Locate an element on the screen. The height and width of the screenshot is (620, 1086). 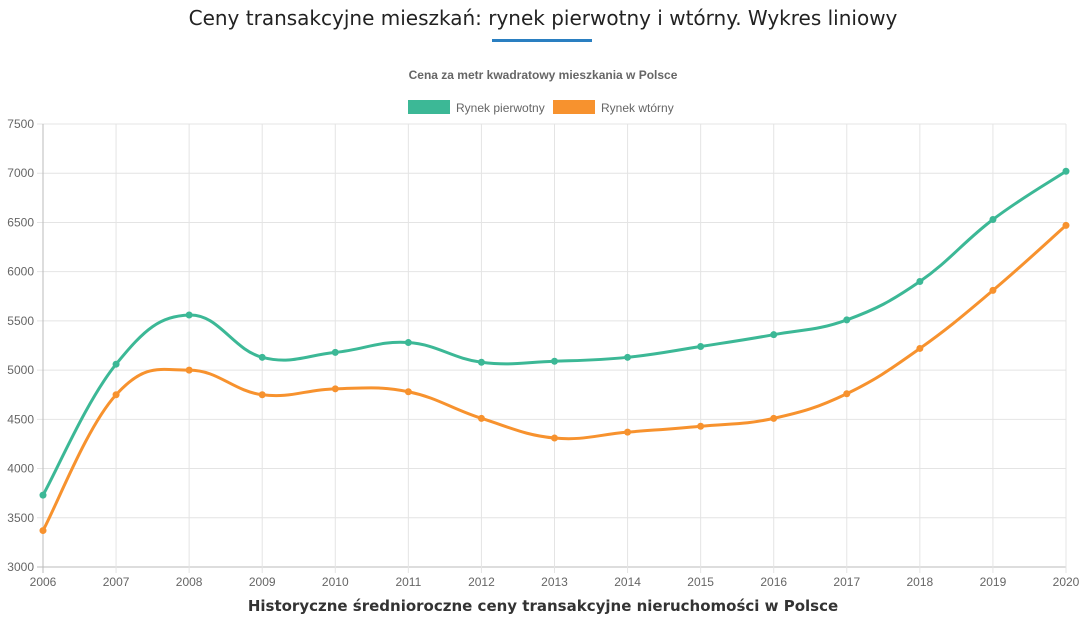
x-tick-label: 2019 is located at coordinates (993, 582).